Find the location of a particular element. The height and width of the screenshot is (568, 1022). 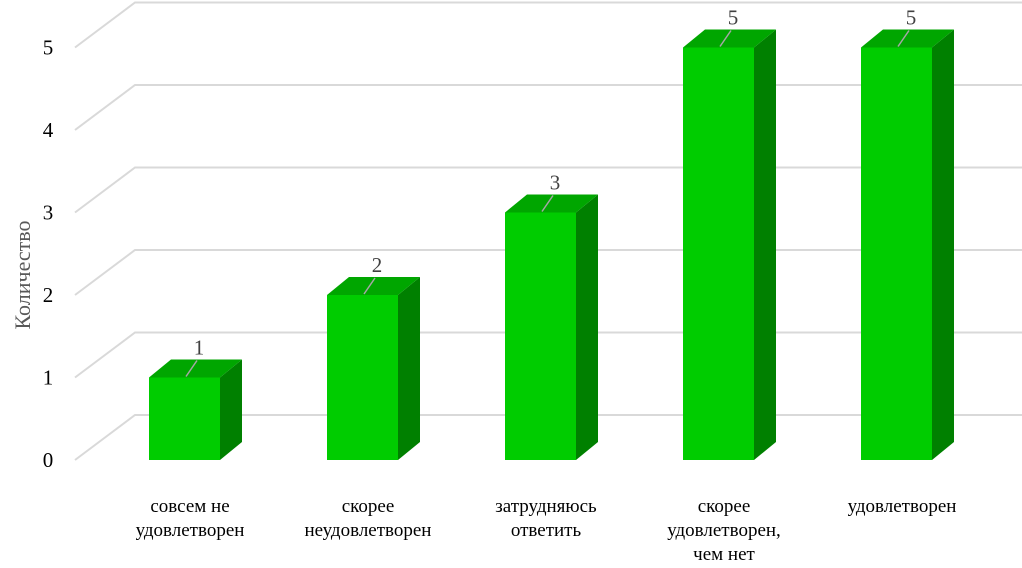

x-tick-label: скорее удовлетворен, чем нет is located at coordinates (724, 530).